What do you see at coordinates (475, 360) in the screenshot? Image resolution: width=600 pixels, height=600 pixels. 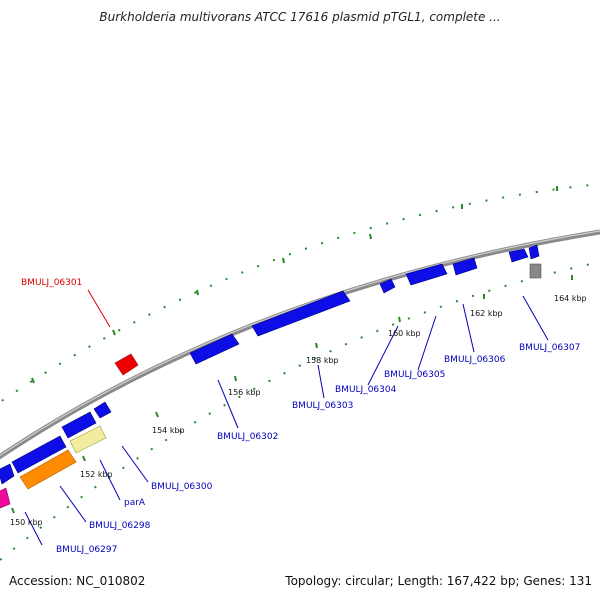 I see `label-bmulj-06306: BMULJ_06306` at bounding box center [475, 360].